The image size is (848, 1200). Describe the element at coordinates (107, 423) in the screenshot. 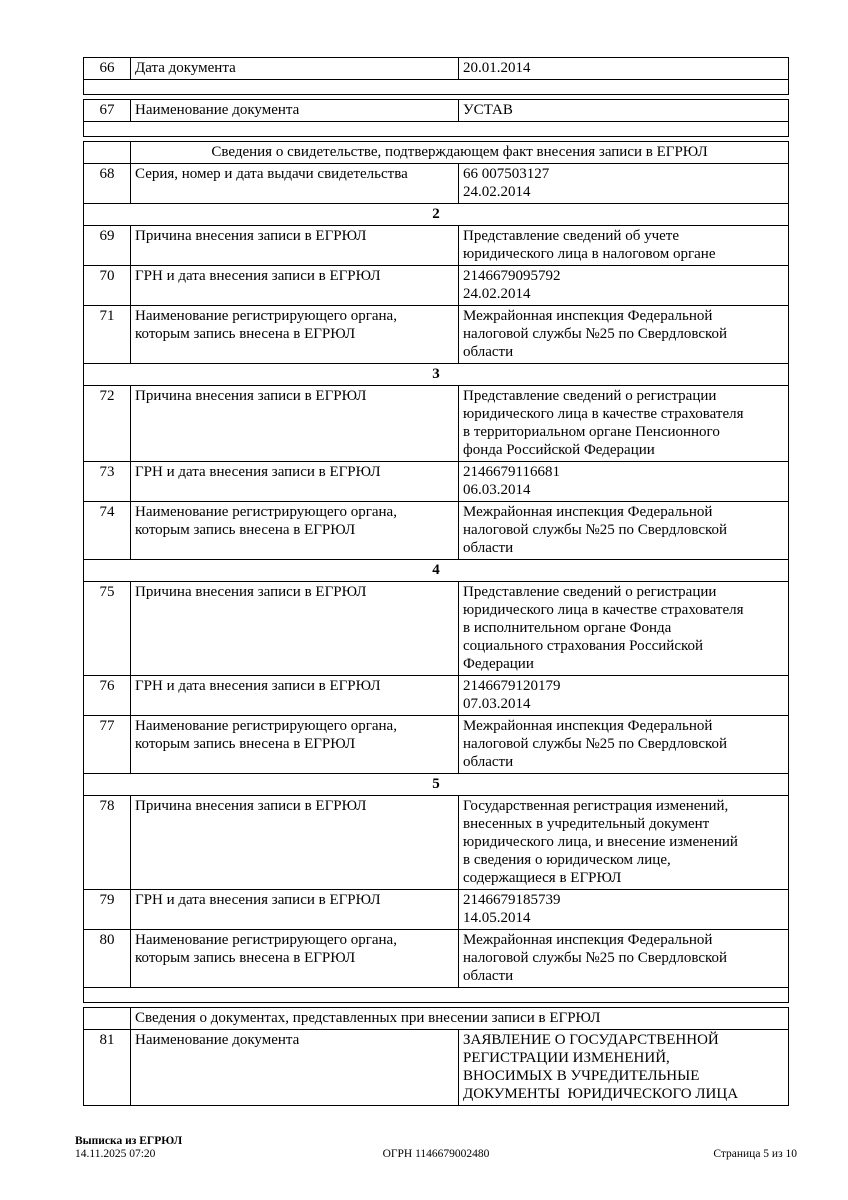

I see `row-number-cell: 72` at that location.